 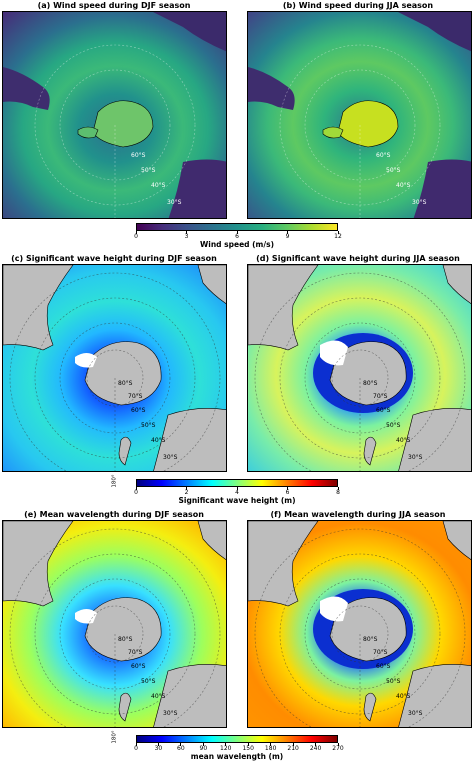 I want to click on panel-a-field, so click(x=114, y=115).